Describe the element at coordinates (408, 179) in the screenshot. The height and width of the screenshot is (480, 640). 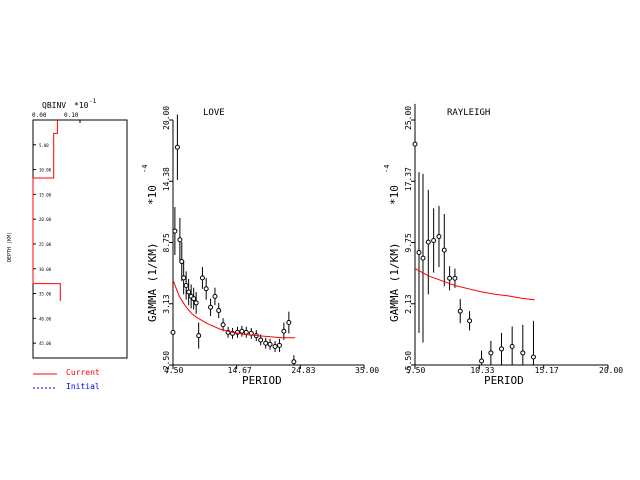
I see `rayleigh-y-tick-label: 17.37` at that location.